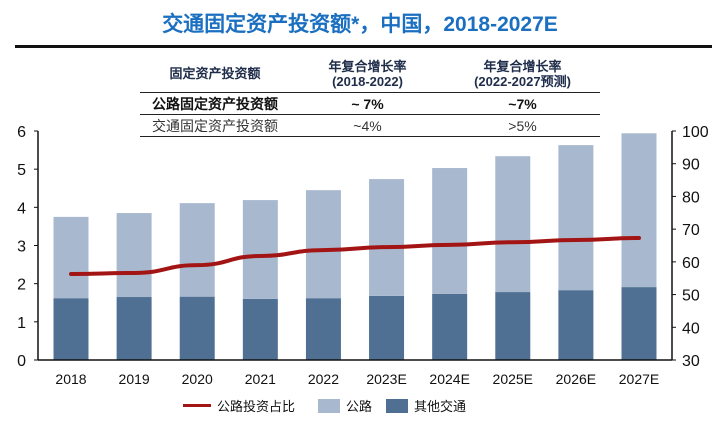  I want to click on header-cell: 年复合增长率 (2022-2027预测), so click(522, 74).